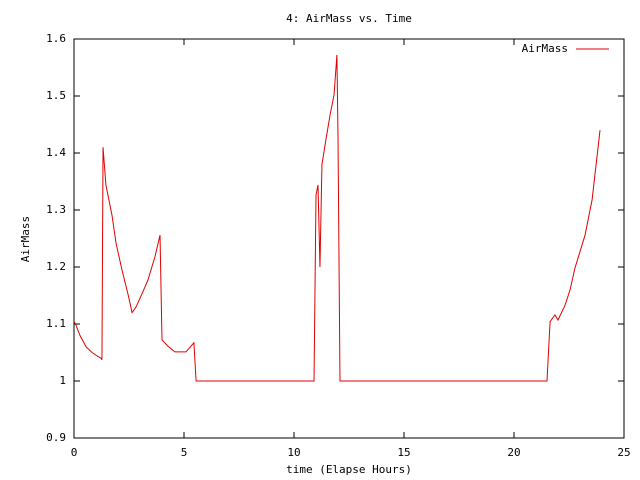 Image resolution: width=640 pixels, height=480 pixels. I want to click on y-tick-label: 0.9, so click(56, 437).